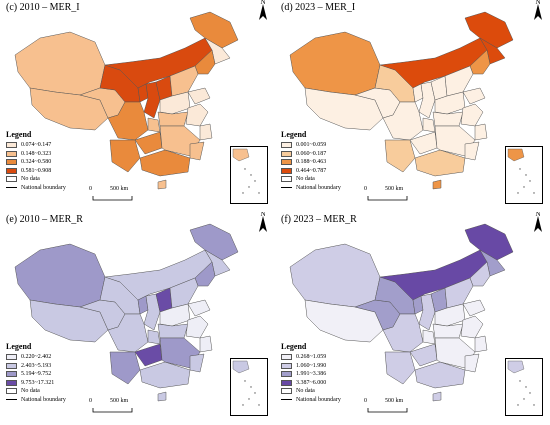 This screenshot has width=550, height=425. I want to click on legend-label: 0.324~0.580, so click(36, 162).